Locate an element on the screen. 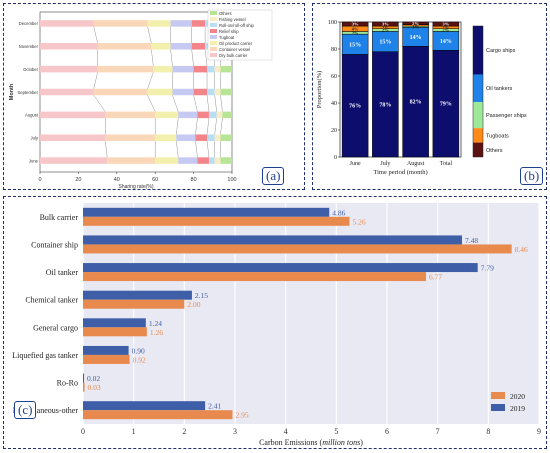 This screenshot has width=550, height=453. bar-label-b: 79% is located at coordinates (446, 105).